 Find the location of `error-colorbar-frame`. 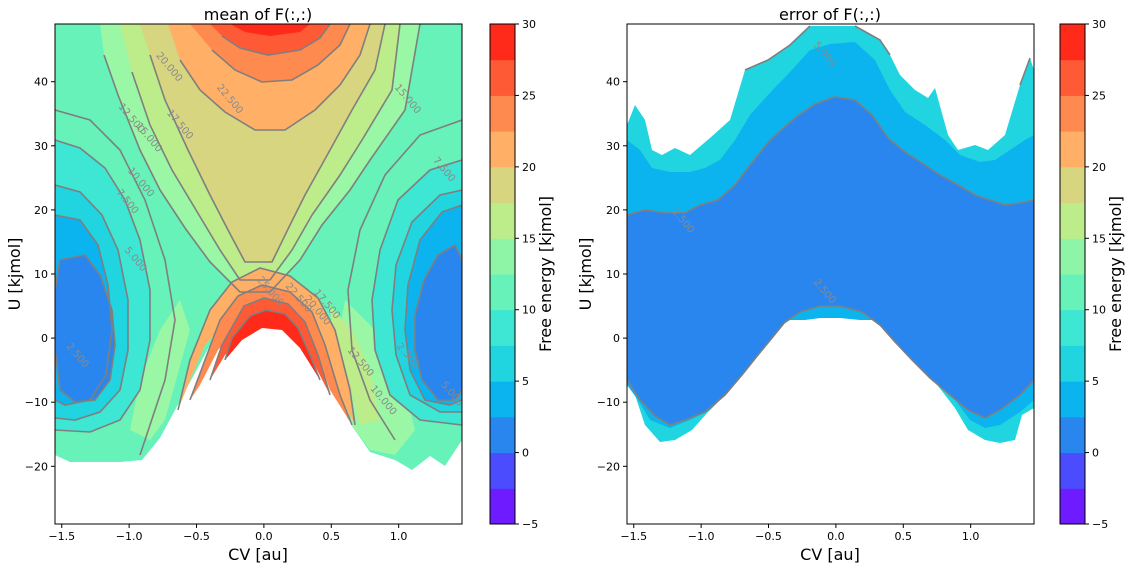

error-colorbar-frame is located at coordinates (1072, 274).